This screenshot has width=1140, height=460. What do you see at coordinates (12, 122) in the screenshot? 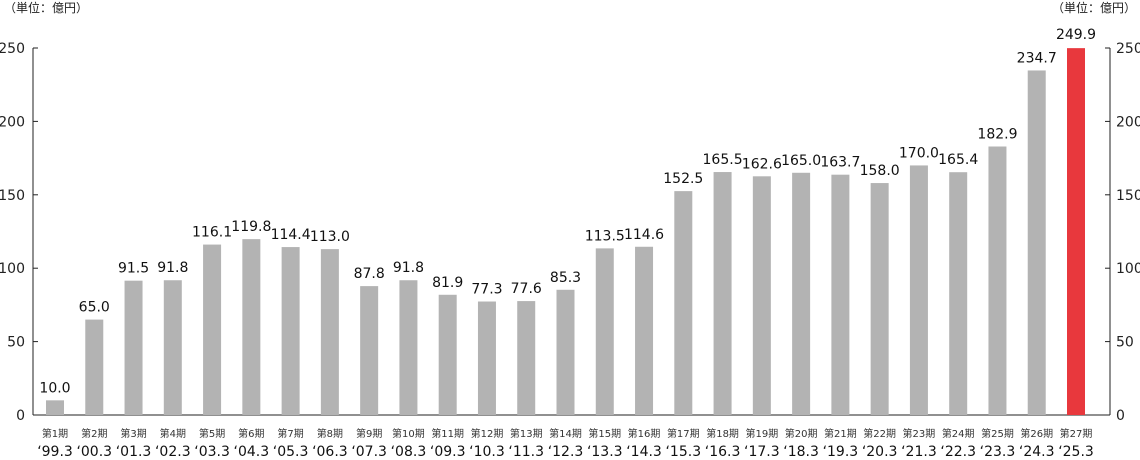
I see `y-tick-label-left: 200` at bounding box center [12, 122].